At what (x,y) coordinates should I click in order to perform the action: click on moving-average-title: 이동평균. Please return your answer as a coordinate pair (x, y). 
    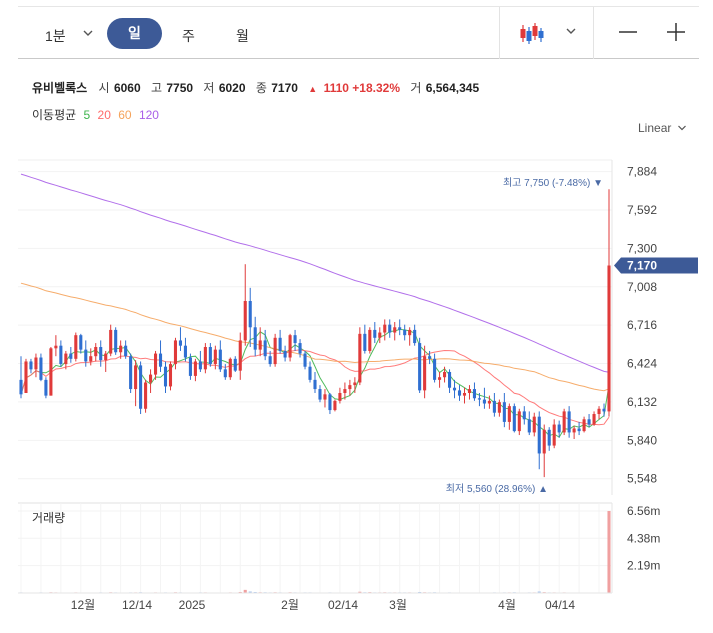
    Looking at the image, I should click on (54, 115).